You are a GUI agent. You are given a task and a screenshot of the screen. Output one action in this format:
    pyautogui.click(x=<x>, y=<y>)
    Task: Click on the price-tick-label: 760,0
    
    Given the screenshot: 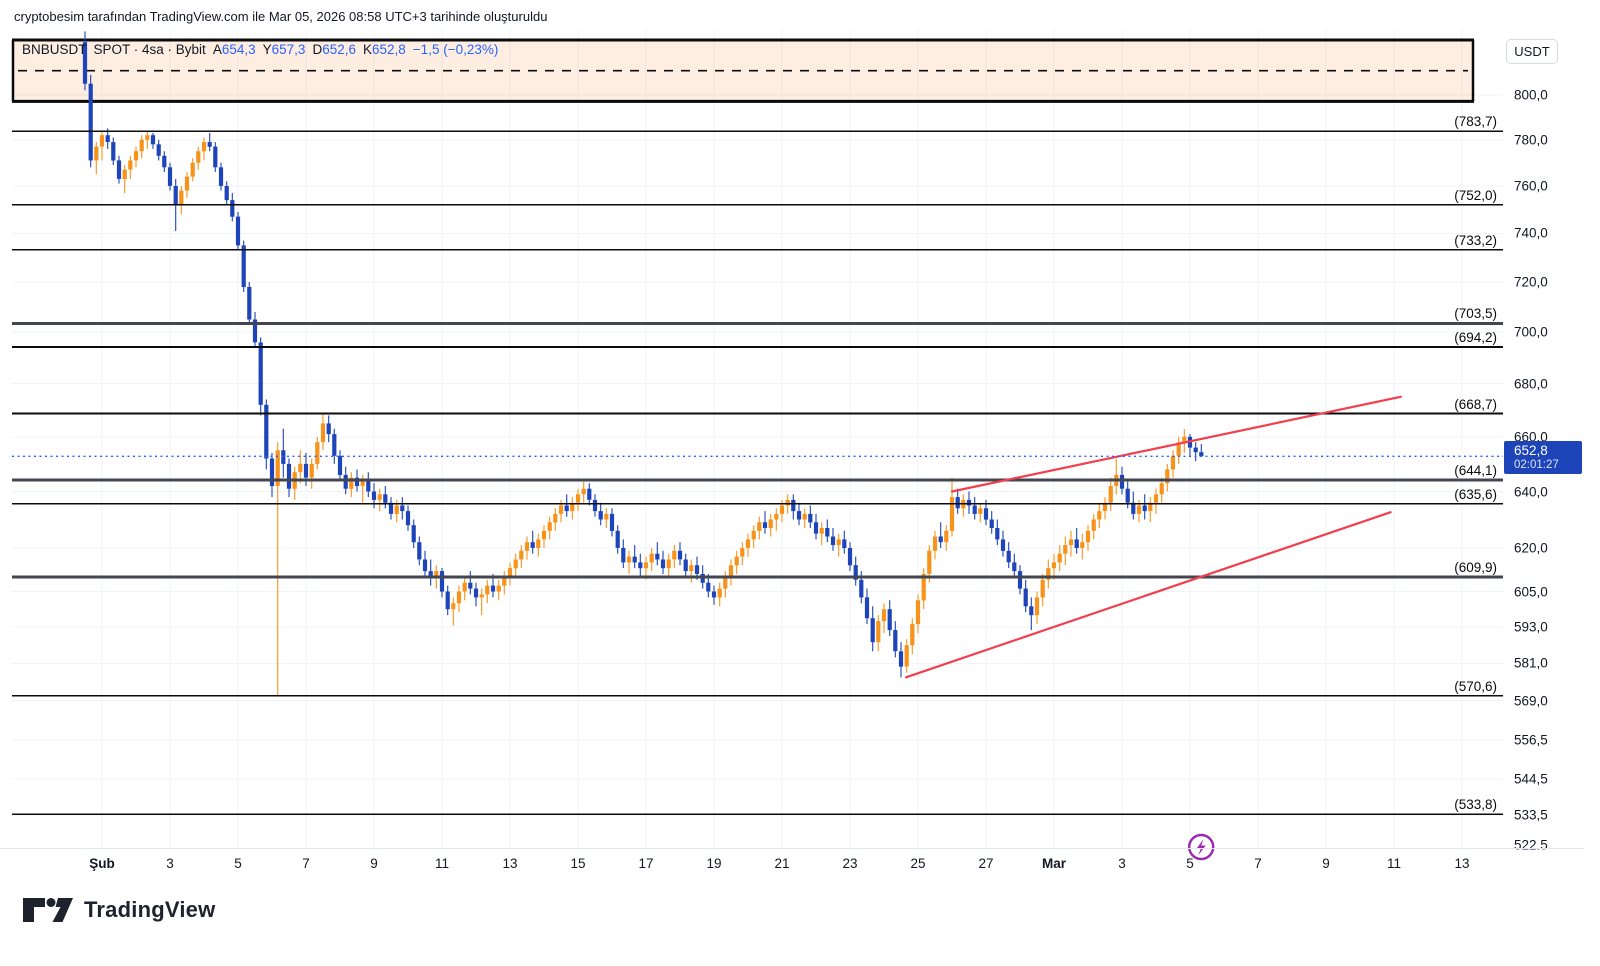 What is the action you would take?
    pyautogui.click(x=1531, y=186)
    